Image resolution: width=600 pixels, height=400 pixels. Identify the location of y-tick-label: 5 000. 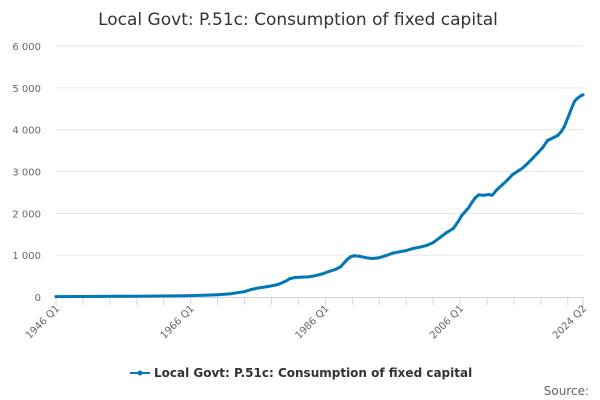
(26, 89).